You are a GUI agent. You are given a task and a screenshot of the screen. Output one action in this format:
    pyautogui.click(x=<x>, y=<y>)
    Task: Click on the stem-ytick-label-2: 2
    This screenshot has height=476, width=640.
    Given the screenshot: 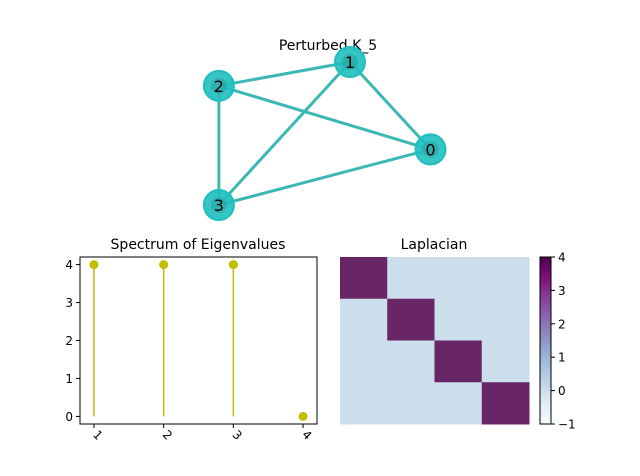 What is the action you would take?
    pyautogui.click(x=69, y=341)
    